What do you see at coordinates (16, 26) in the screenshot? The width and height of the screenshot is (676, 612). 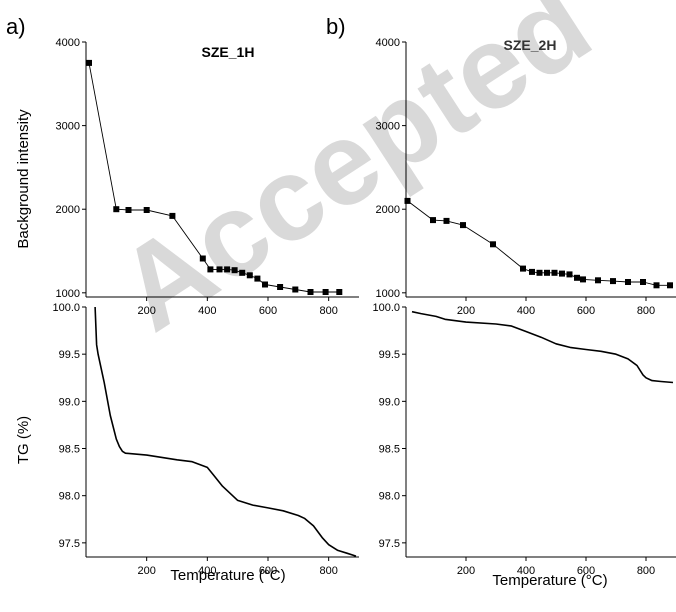 I see `panel-label-a: a)` at bounding box center [16, 26].